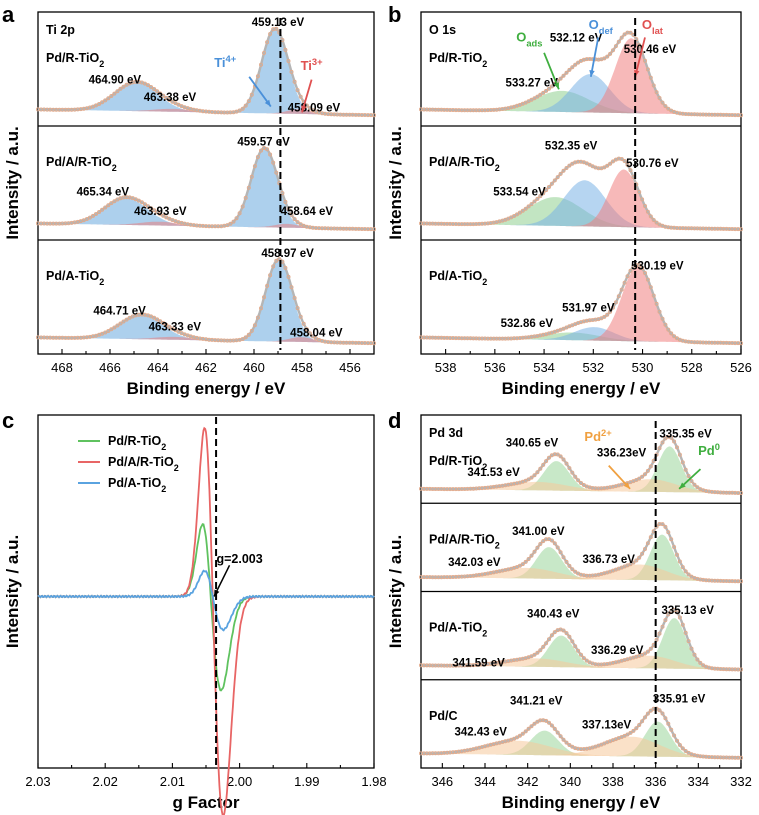  Describe the element at coordinates (395, 182) in the screenshot. I see `y-axis-label: Intensity / a.u.` at that location.